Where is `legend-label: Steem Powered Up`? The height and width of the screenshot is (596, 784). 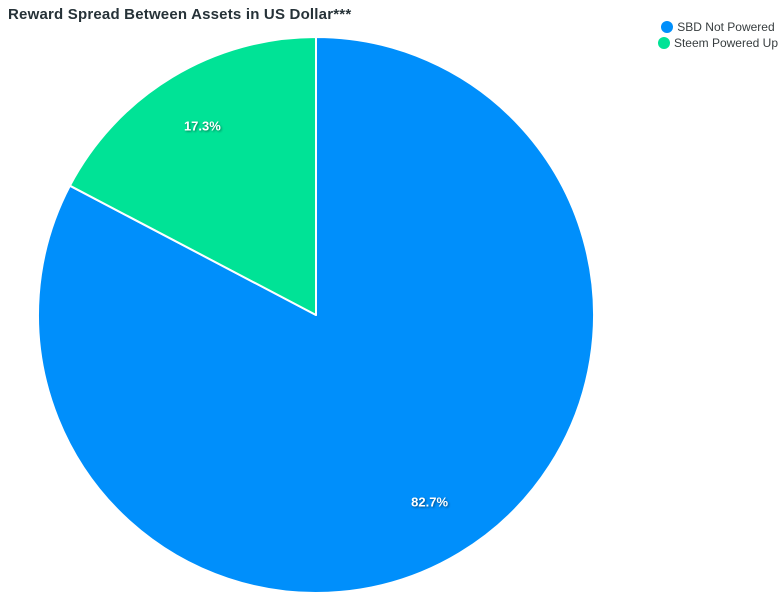
legend-label: Steem Powered Up is located at coordinates (725, 43).